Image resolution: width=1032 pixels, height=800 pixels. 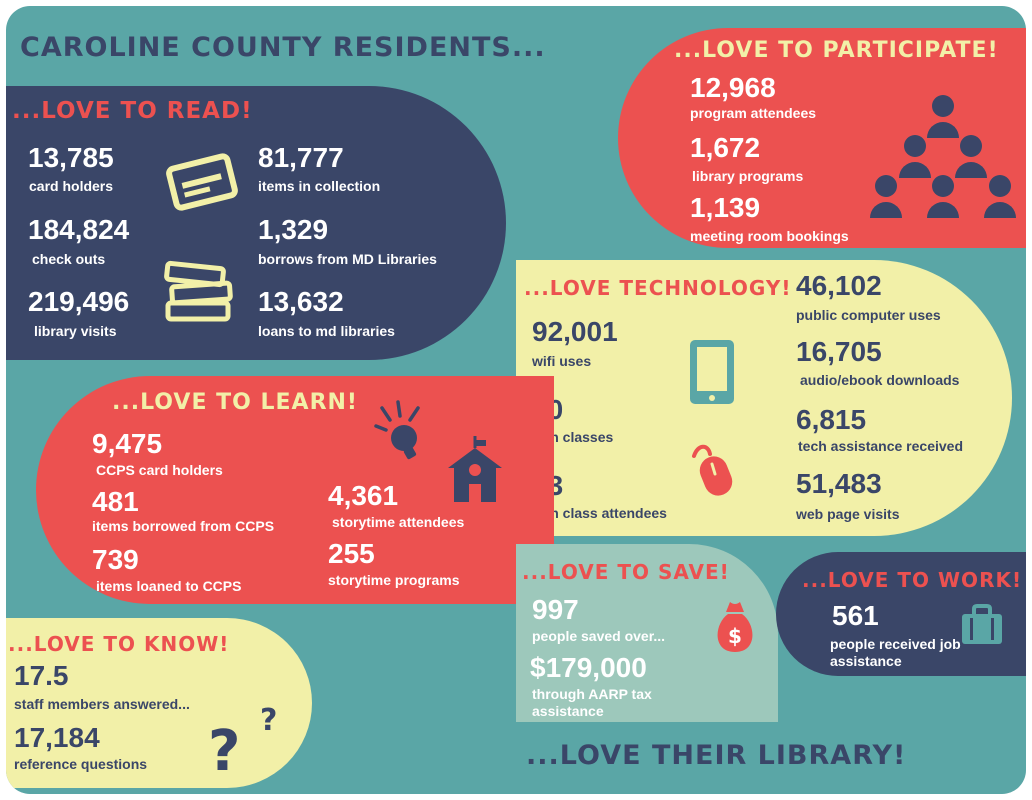 What do you see at coordinates (69, 259) in the screenshot?
I see `read-stat-label: check outs` at bounding box center [69, 259].